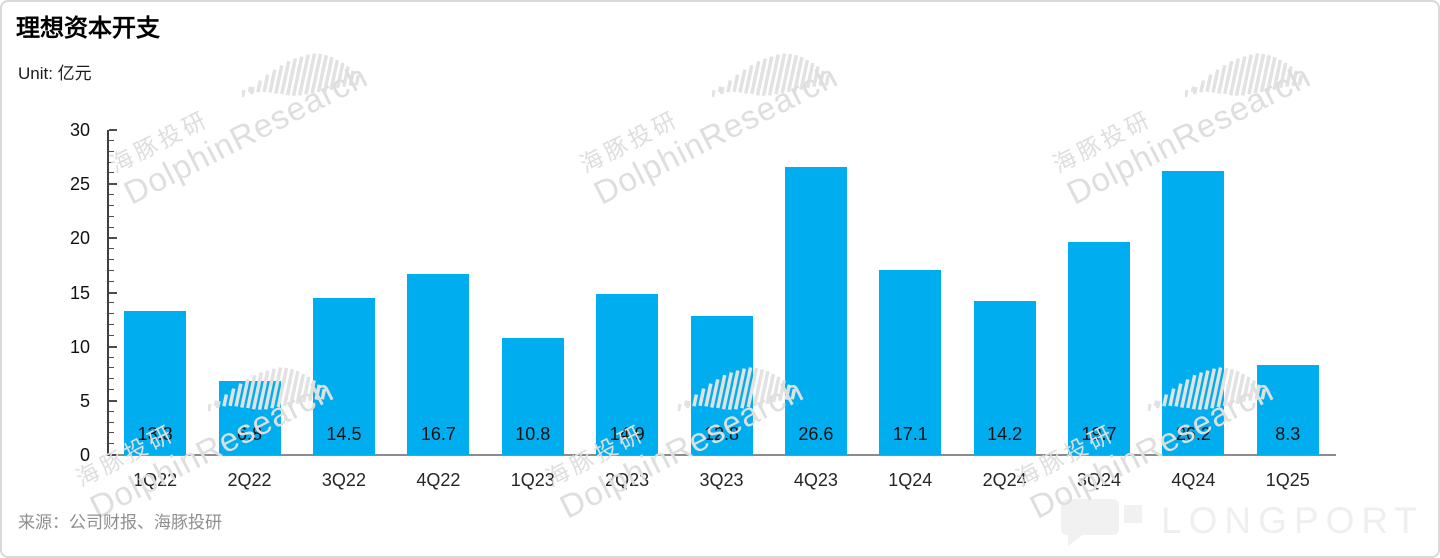 Image resolution: width=1440 pixels, height=558 pixels. What do you see at coordinates (108, 293) in the screenshot?
I see `y-axis` at bounding box center [108, 293].